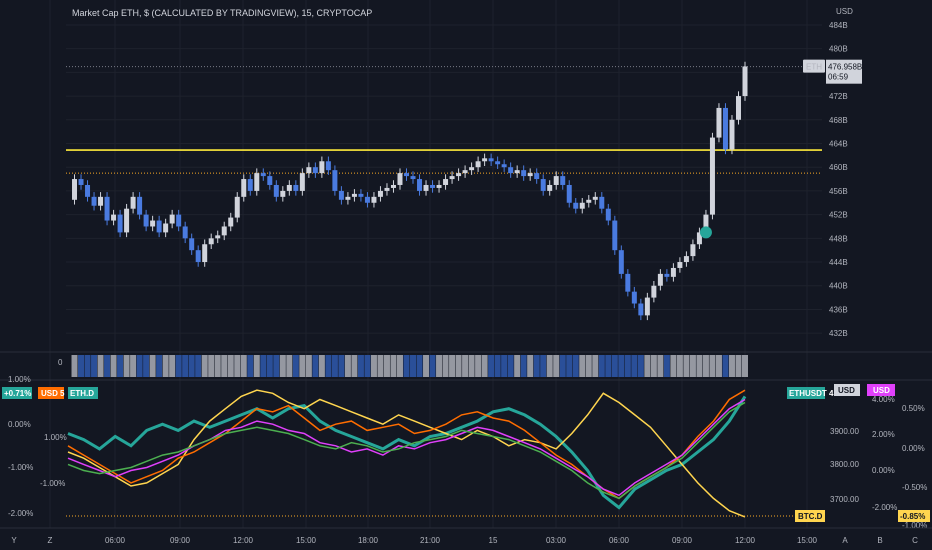 Image resolution: width=932 pixels, height=550 pixels. What do you see at coordinates (430, 540) in the screenshot?
I see `time-axis-tick-label: 21:00` at bounding box center [430, 540].